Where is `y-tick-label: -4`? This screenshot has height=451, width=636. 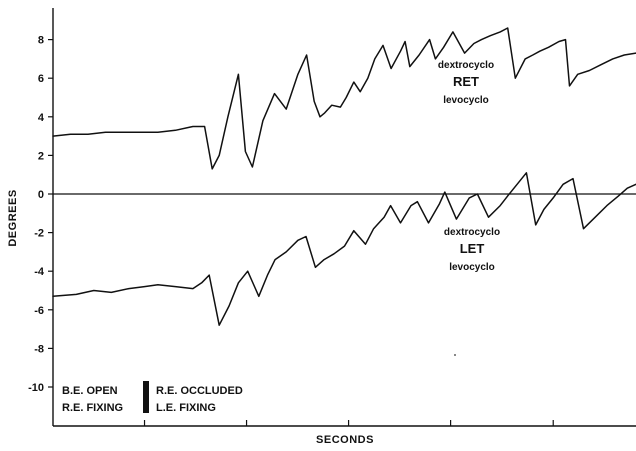
y-tick-label: -4 is located at coordinates (39, 272).